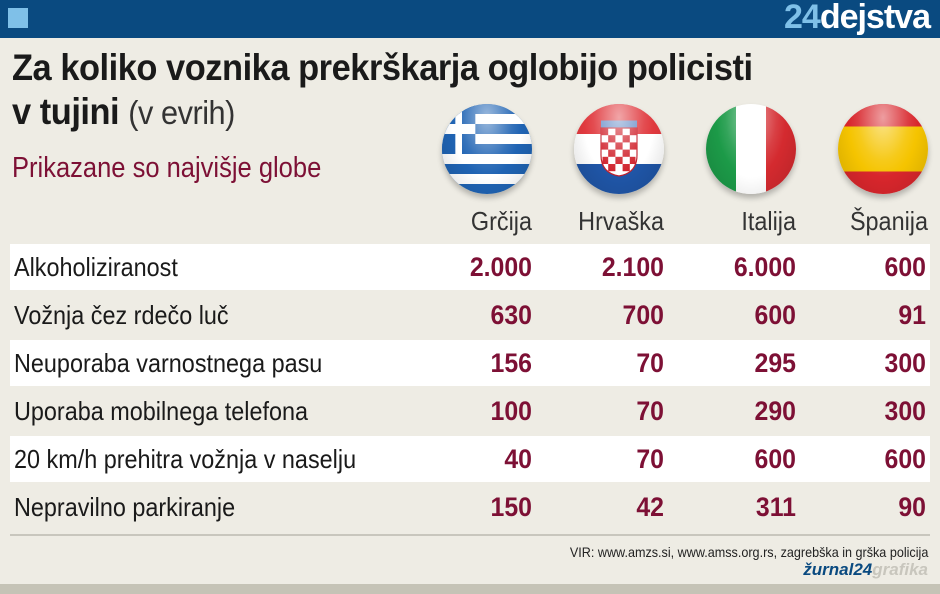  What do you see at coordinates (487, 149) in the screenshot?
I see `greece-flag-icon` at bounding box center [487, 149].